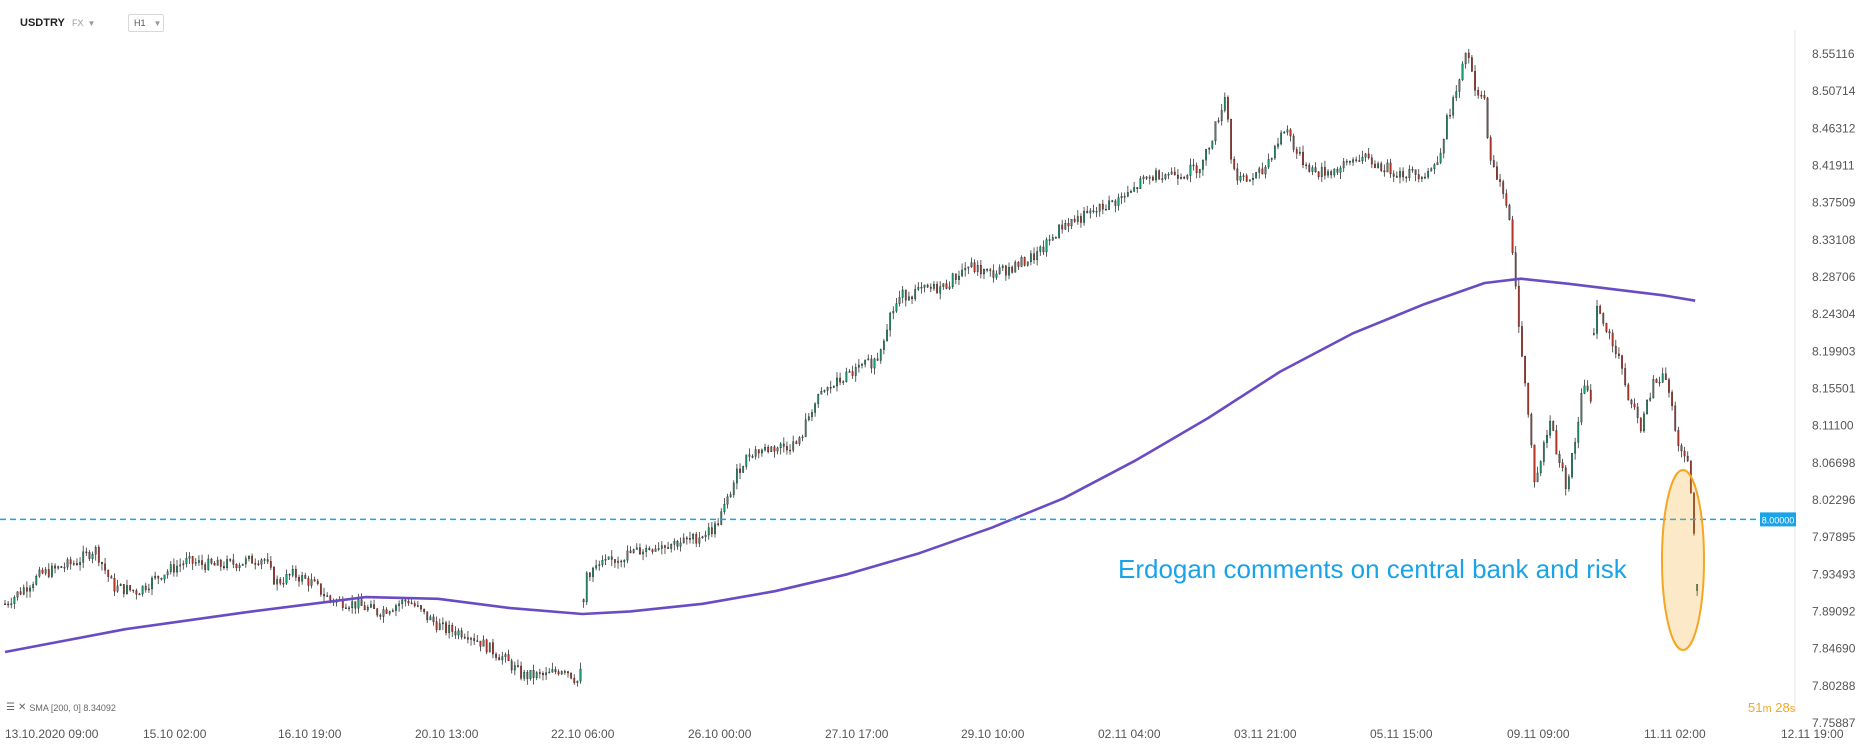  What do you see at coordinates (22, 707) in the screenshot?
I see `close-icon: ✕` at bounding box center [22, 707].